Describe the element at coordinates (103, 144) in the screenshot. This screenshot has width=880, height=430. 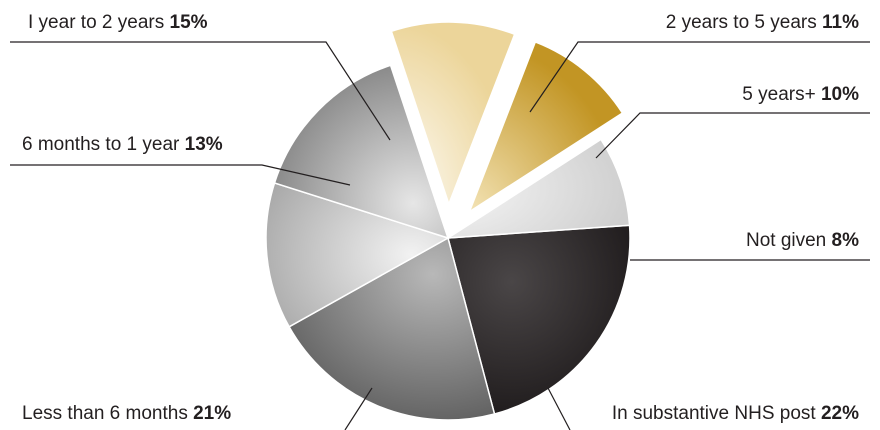
I see `category-label: 6 months to 1 year` at that location.